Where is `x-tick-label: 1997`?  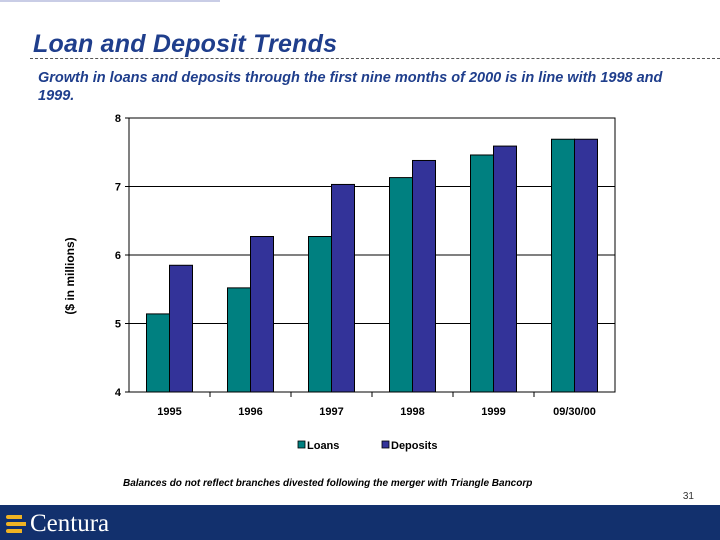 x-tick-label: 1997 is located at coordinates (331, 412).